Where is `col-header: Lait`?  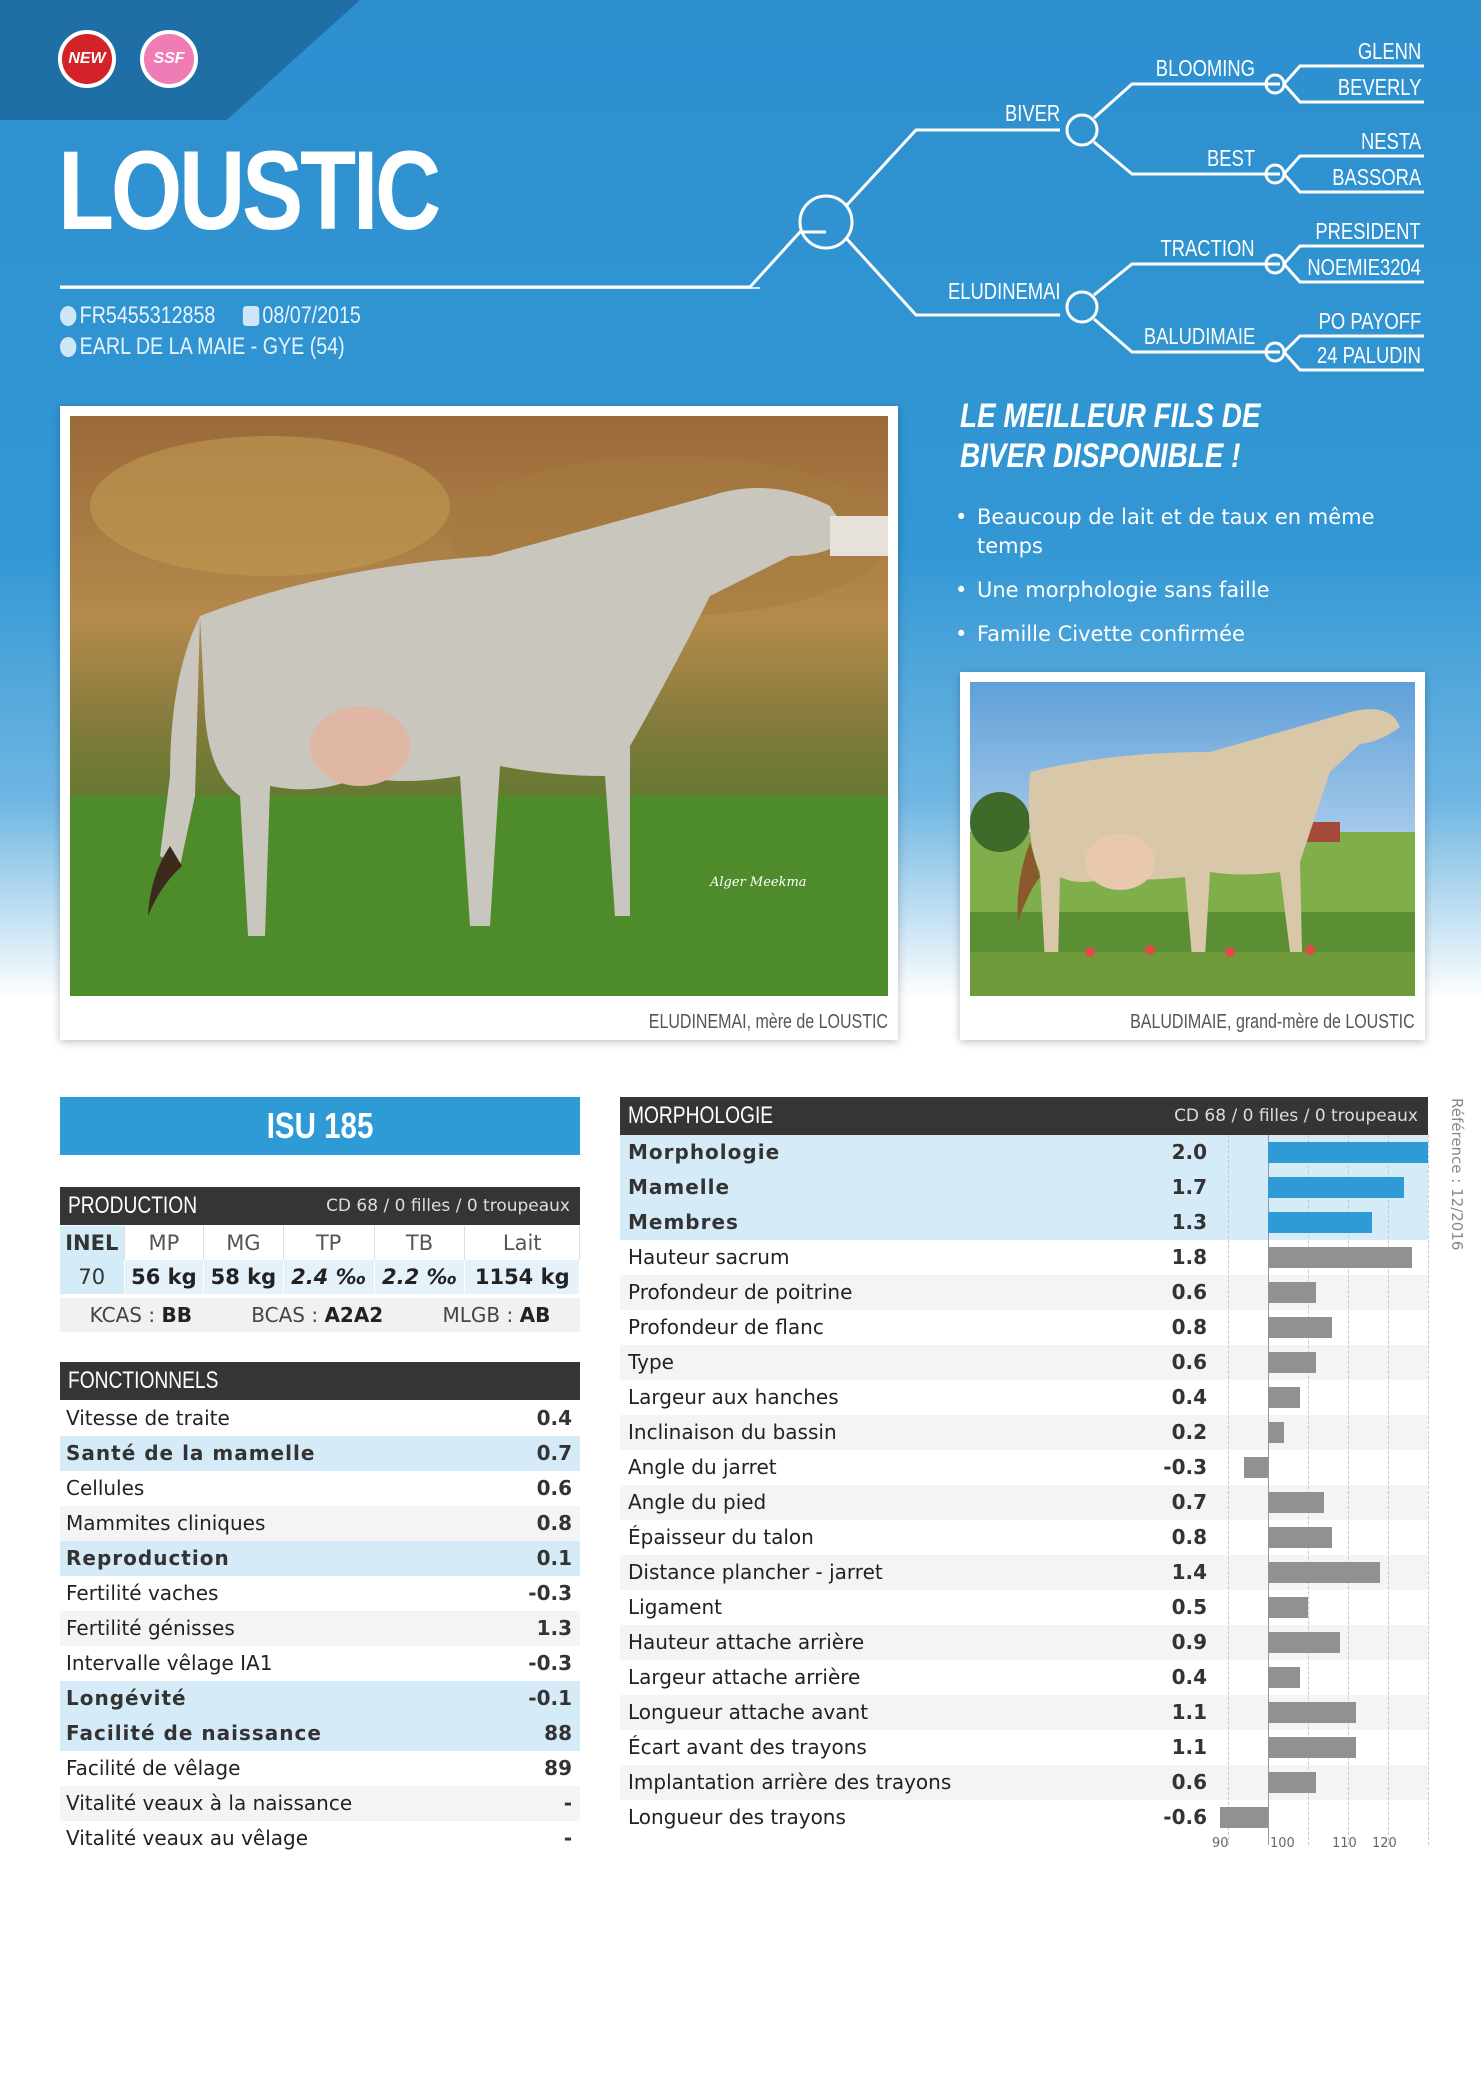 col-header: Lait is located at coordinates (522, 1243).